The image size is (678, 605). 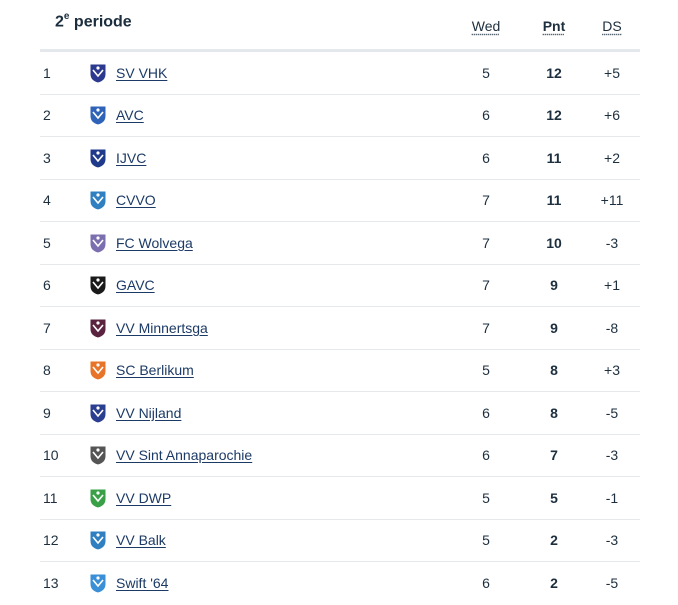 I want to click on table-title: 2e periode, so click(x=93, y=21).